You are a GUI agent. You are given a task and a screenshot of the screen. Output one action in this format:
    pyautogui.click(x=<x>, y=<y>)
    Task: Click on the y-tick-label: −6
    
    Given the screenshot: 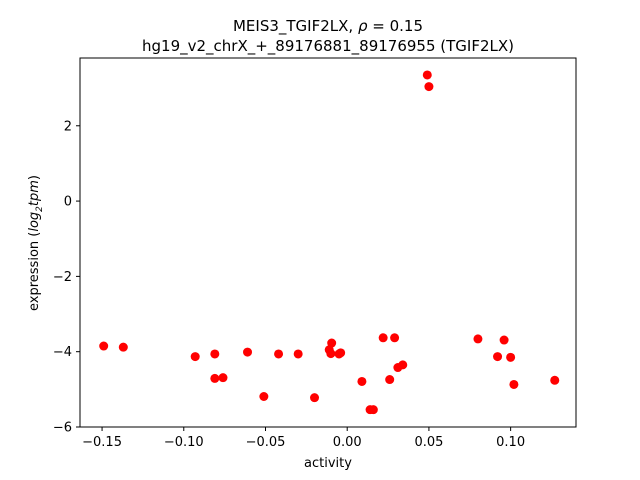 What is the action you would take?
    pyautogui.click(x=62, y=428)
    